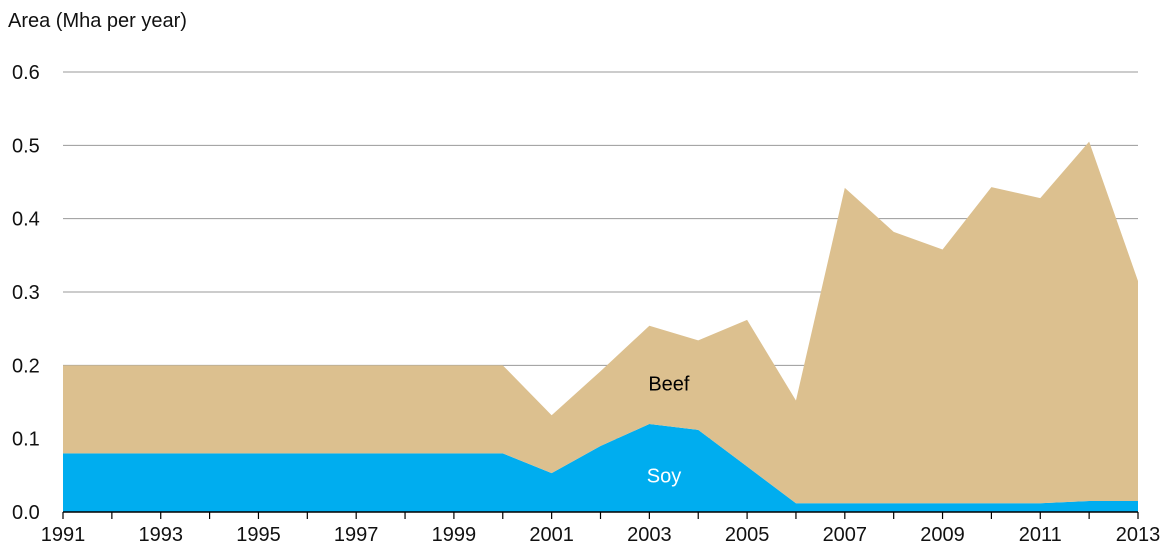 The height and width of the screenshot is (550, 1173). What do you see at coordinates (160, 535) in the screenshot?
I see `x-tick-label: 1993` at bounding box center [160, 535].